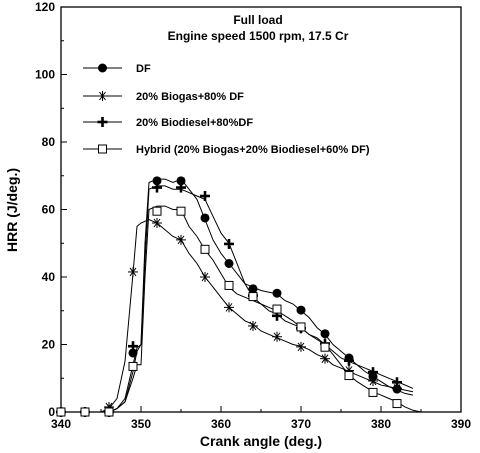 The width and height of the screenshot is (480, 453). What do you see at coordinates (190, 97) in the screenshot?
I see `legend-label: 20% Biogas+80% DF` at bounding box center [190, 97].